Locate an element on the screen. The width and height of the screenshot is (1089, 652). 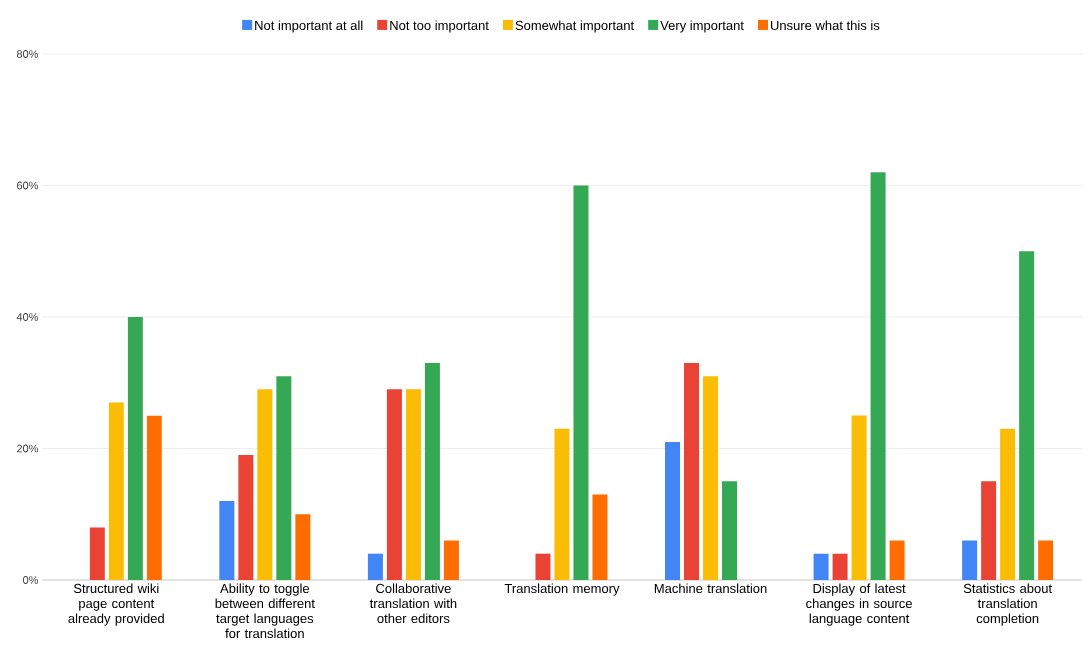
x-tick-label: Display of latest changes in source language content is located at coordinates (859, 604).